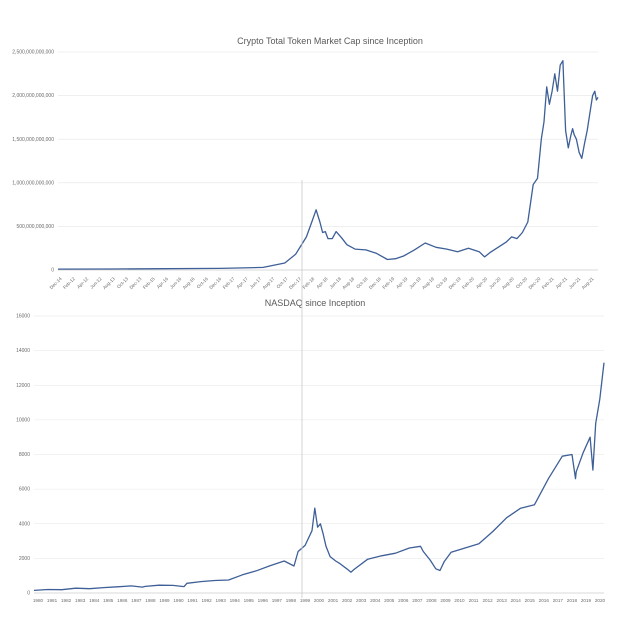  I want to click on x-tick-label: 2003, so click(361, 600).